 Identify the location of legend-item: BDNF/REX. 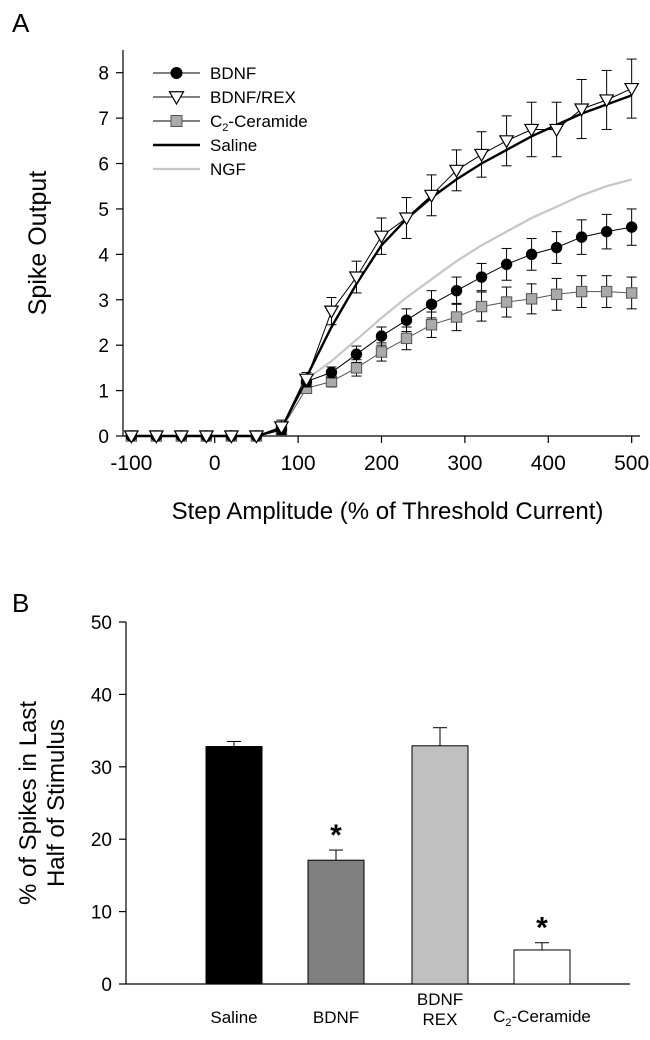
(224, 97).